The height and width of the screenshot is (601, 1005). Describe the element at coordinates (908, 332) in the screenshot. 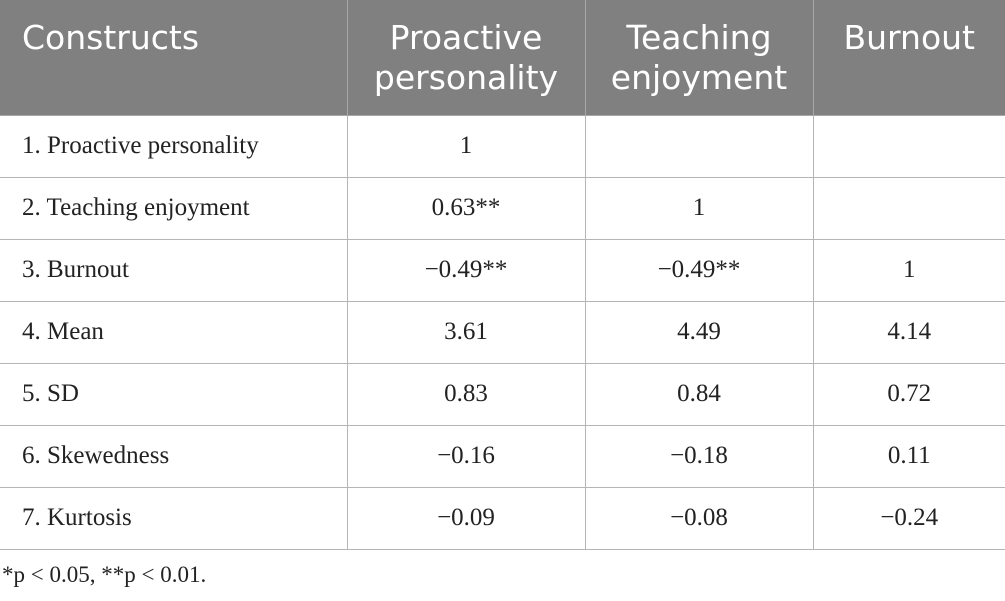

I see `table-cell: 4.14` at that location.